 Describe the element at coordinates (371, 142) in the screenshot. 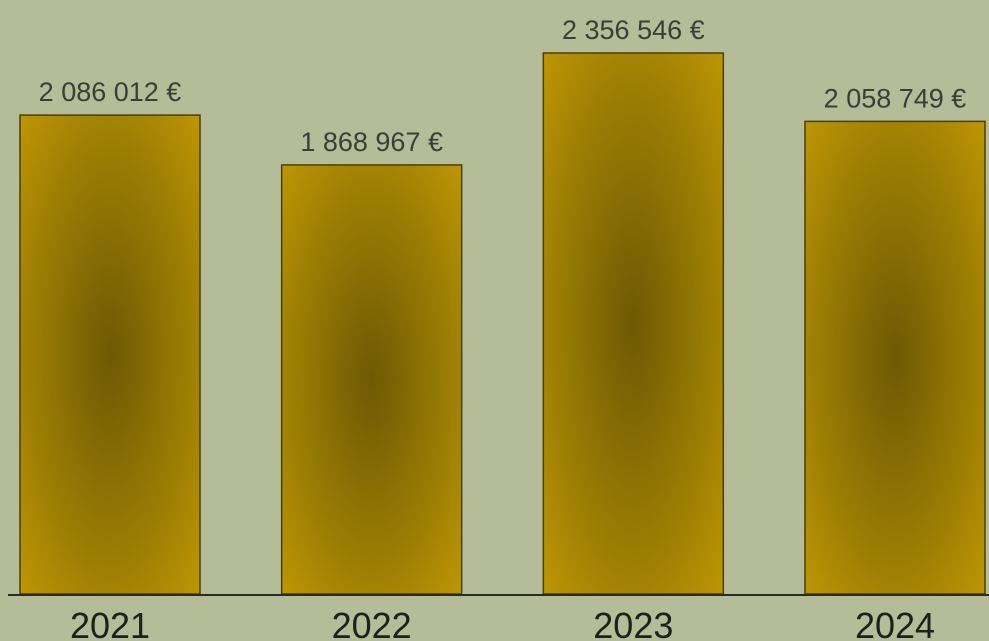

I see `value-label-2022: 1 868 967 €` at that location.